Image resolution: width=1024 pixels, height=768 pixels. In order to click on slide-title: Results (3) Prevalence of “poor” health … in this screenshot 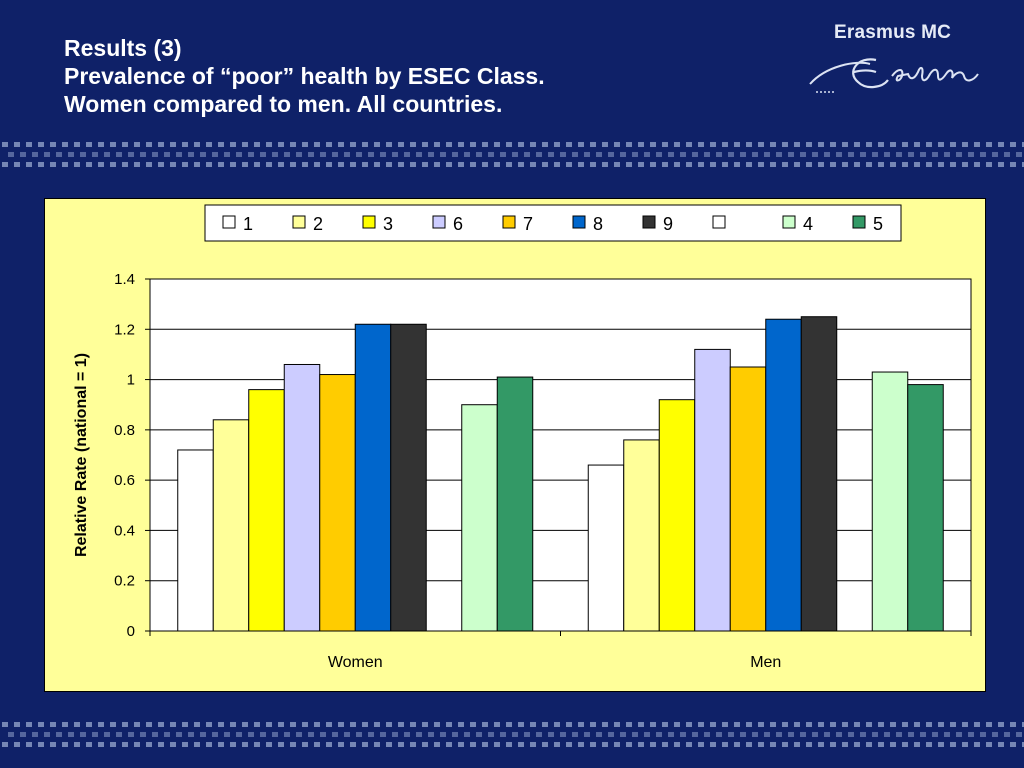, I will do `click(304, 76)`.